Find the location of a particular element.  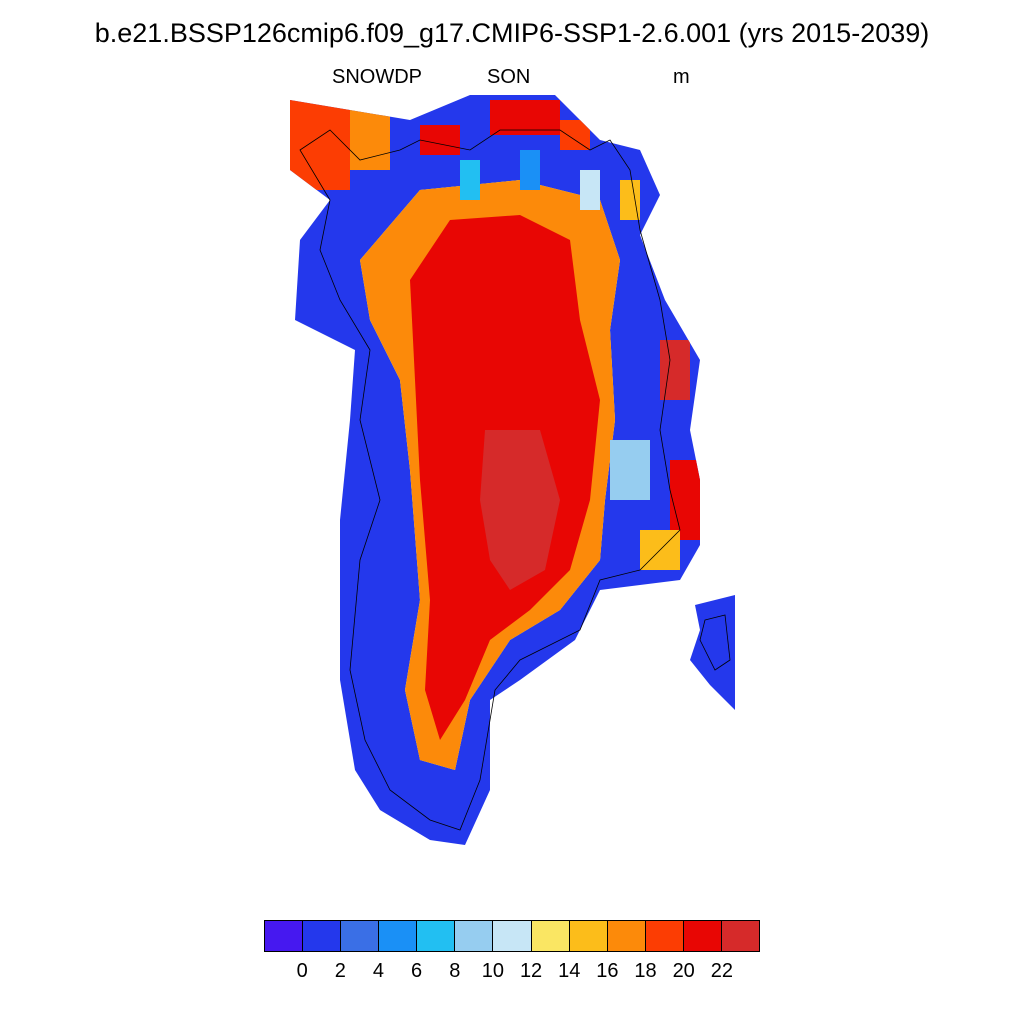

colorbar-tick-label: 4 is located at coordinates (378, 971).